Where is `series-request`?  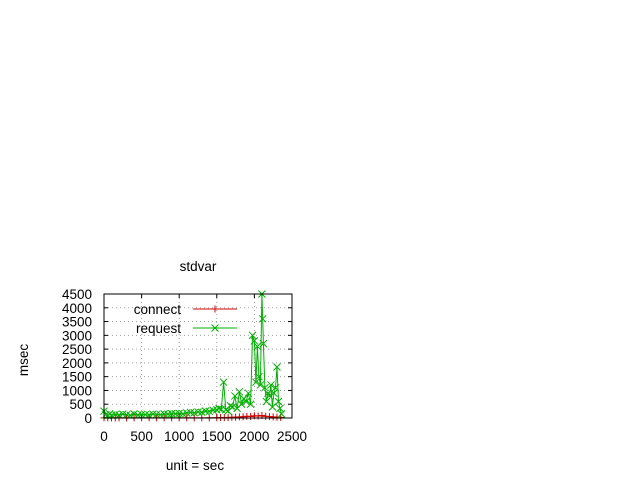 series-request is located at coordinates (193, 355).